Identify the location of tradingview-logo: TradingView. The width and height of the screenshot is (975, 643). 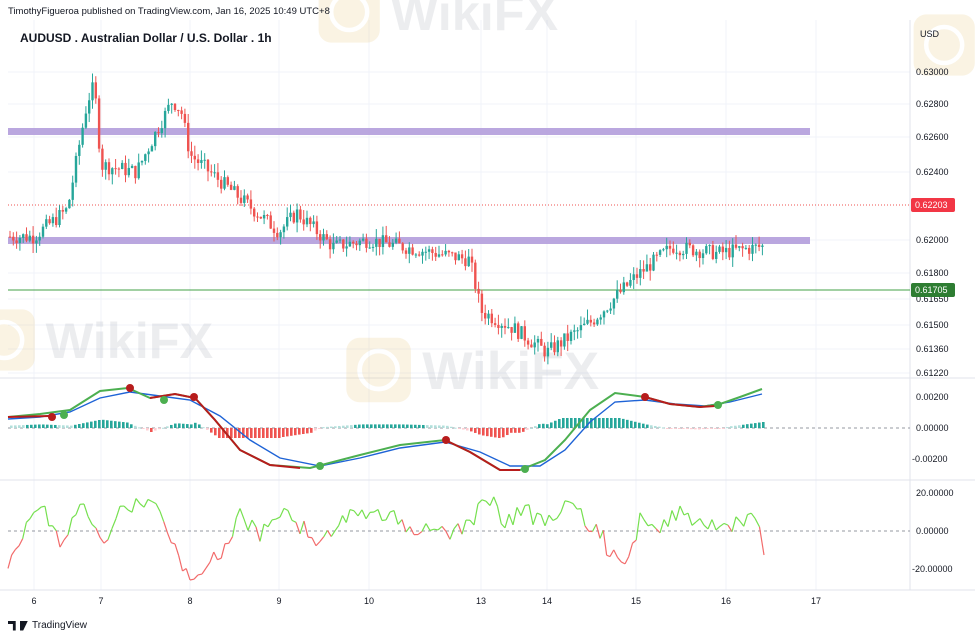
(47, 625).